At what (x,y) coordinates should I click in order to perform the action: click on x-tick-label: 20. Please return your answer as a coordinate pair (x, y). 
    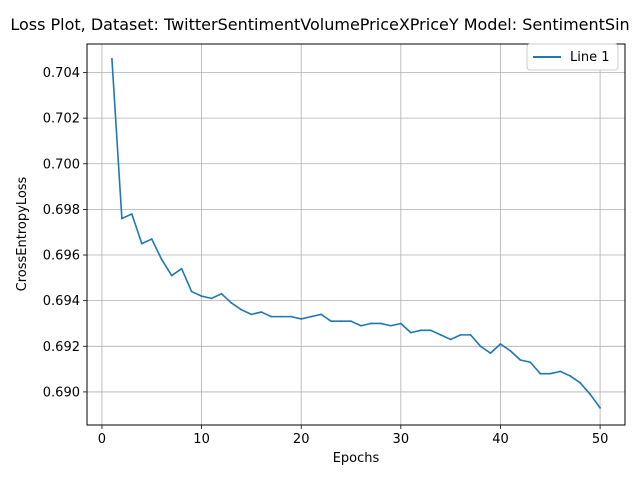
    Looking at the image, I should click on (301, 439).